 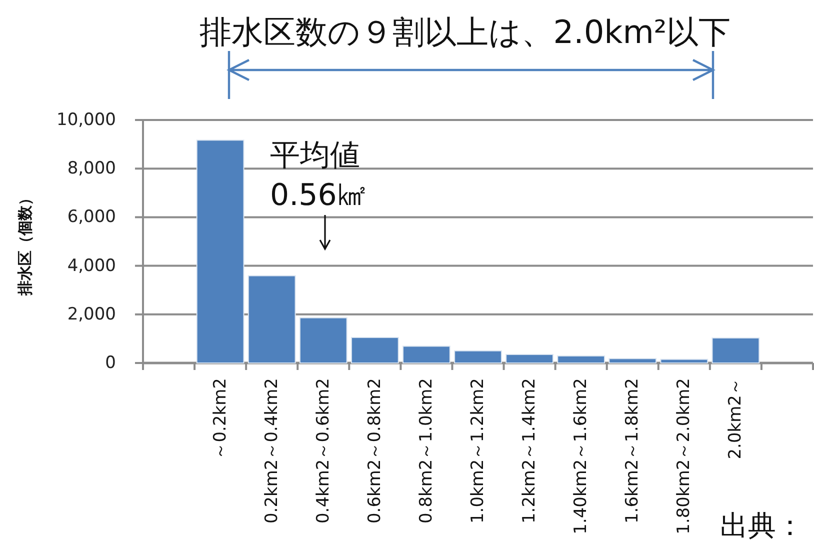 I want to click on x-tick-label: 1.40km2～1.6km2, so click(x=581, y=456).